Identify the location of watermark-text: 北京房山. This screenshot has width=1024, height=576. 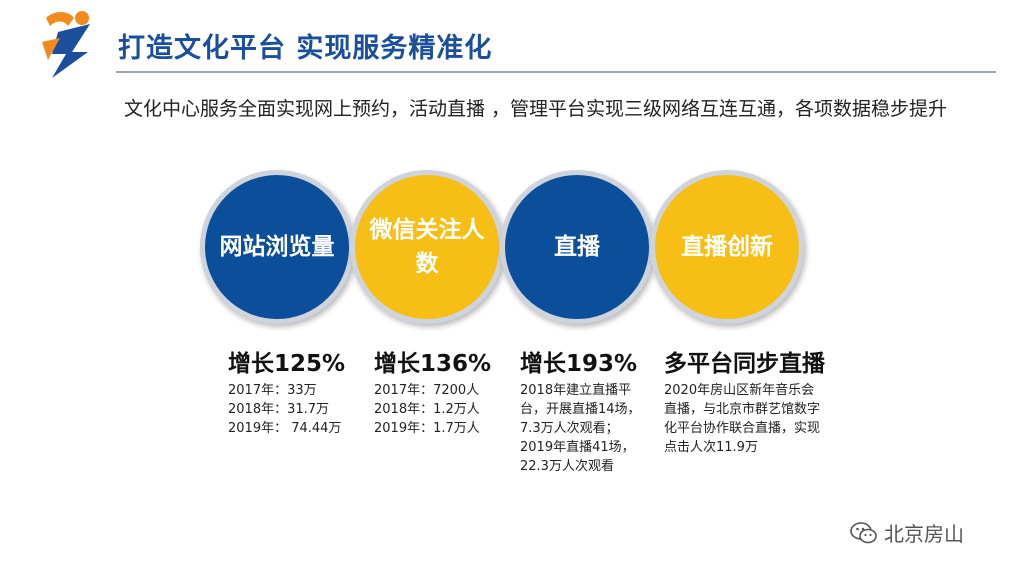
(924, 534).